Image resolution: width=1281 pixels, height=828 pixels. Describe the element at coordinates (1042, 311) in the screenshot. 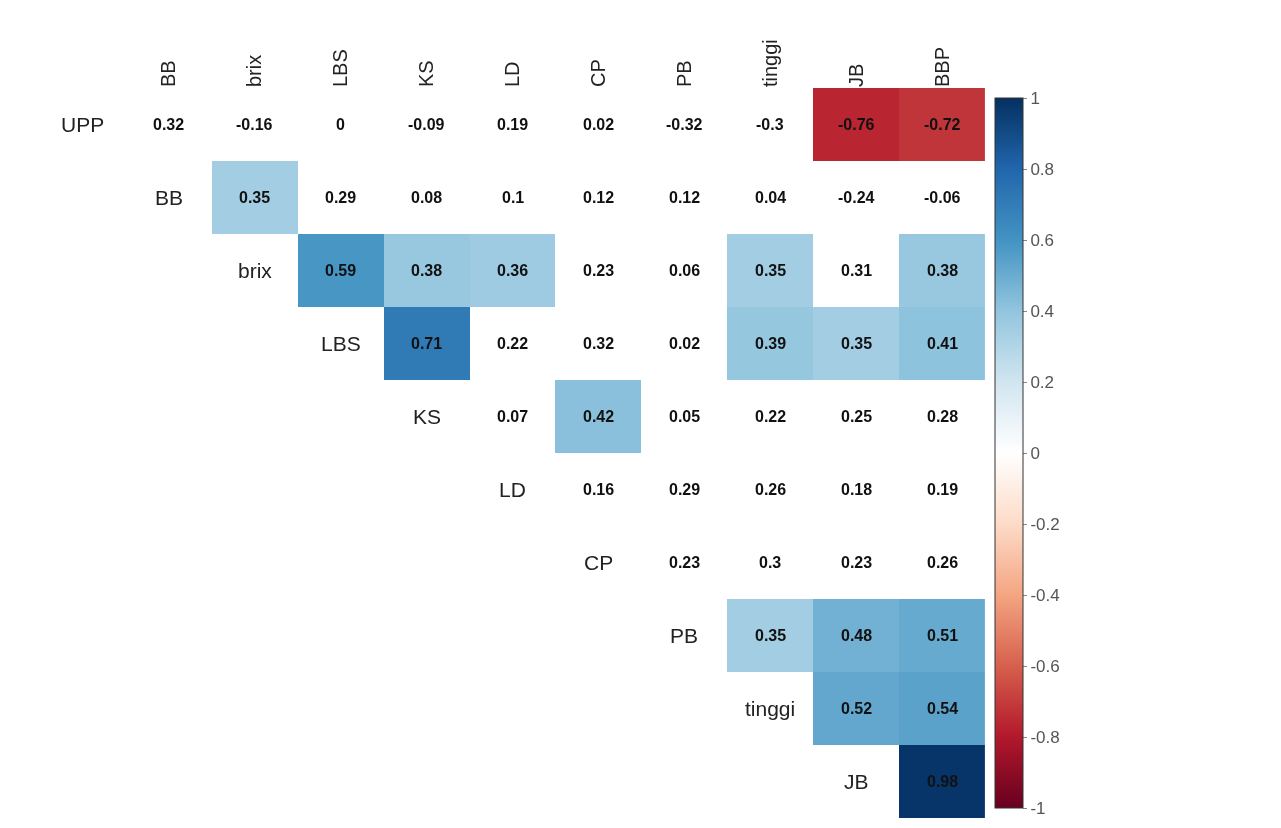

I see `color-bar-label: 0.4` at that location.